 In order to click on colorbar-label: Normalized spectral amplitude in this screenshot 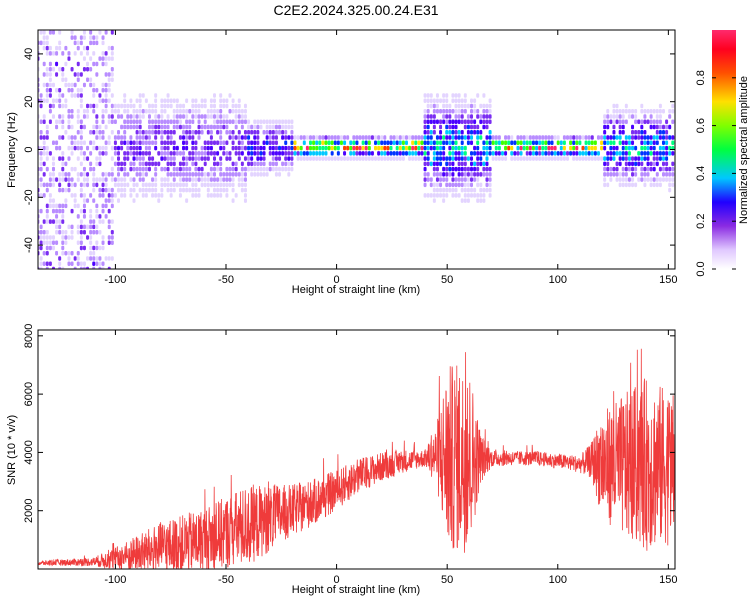, I will do `click(744, 150)`.